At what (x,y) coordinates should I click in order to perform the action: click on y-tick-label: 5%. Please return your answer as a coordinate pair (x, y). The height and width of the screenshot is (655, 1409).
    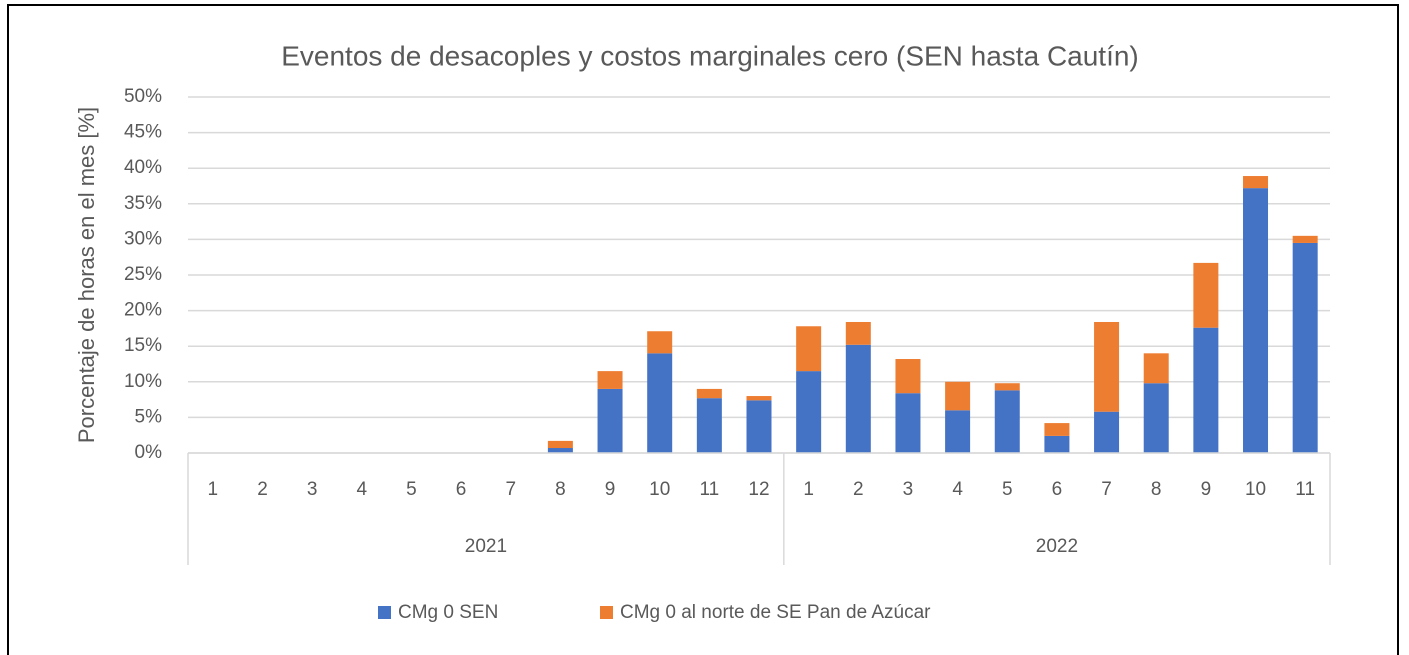
    Looking at the image, I should click on (149, 416).